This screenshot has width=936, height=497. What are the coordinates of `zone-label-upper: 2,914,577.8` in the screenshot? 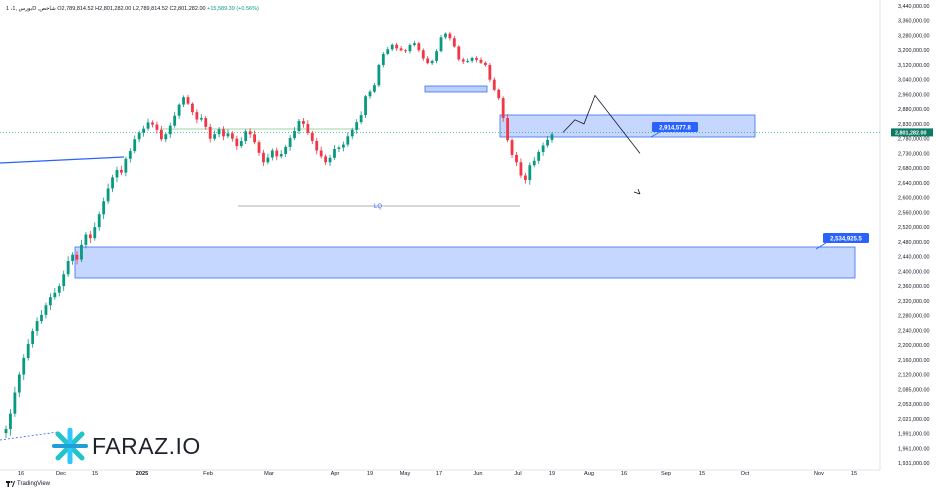 It's located at (674, 130).